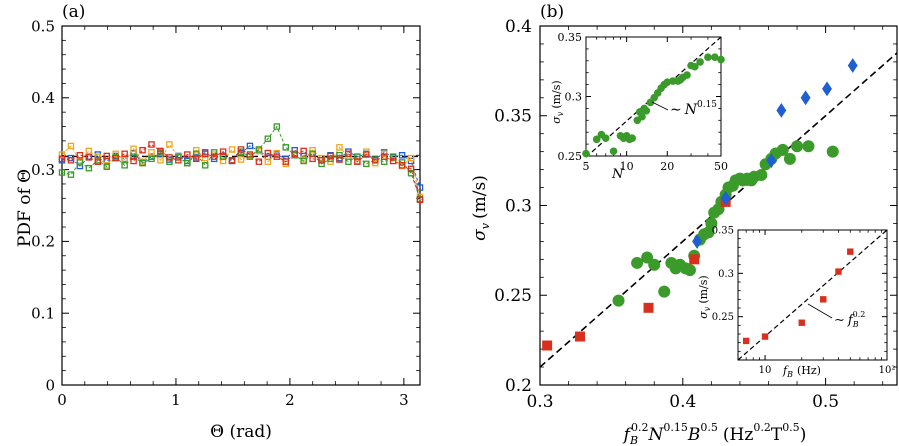 The image size is (899, 446). I want to click on inset2-annotation-pointer, so click(820, 311).